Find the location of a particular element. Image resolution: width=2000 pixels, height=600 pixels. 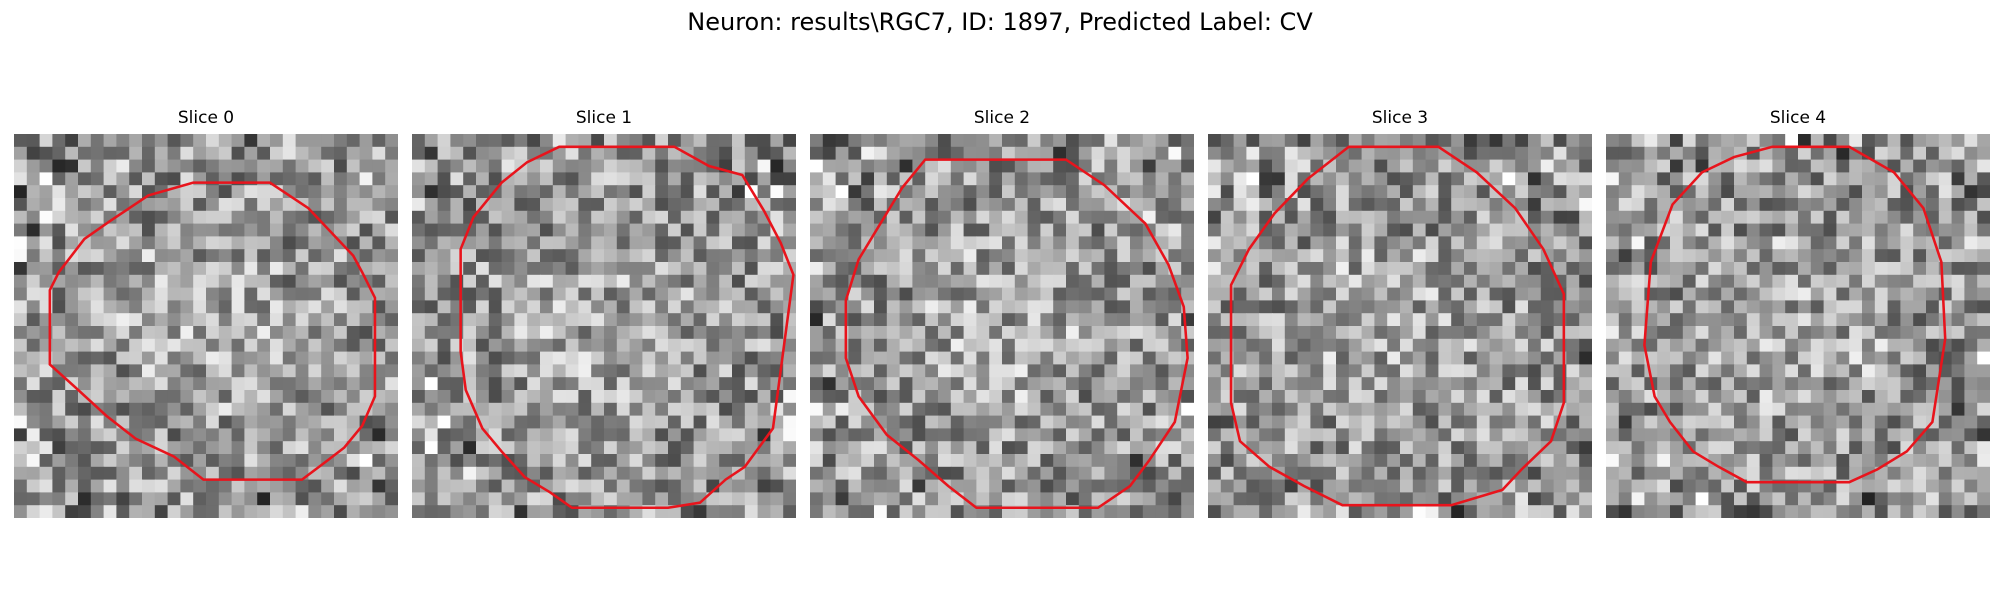

slice-title: Slice 0 is located at coordinates (206, 118).